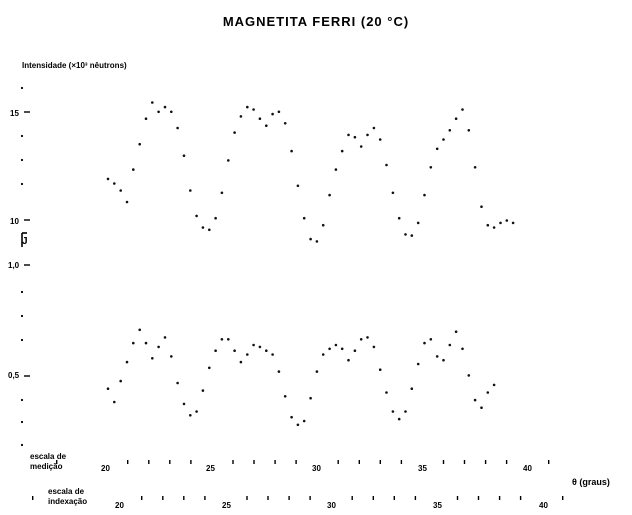 Image resolution: width=632 pixels, height=515 pixels. I want to click on scale-tick-label: 40, so click(543, 505).